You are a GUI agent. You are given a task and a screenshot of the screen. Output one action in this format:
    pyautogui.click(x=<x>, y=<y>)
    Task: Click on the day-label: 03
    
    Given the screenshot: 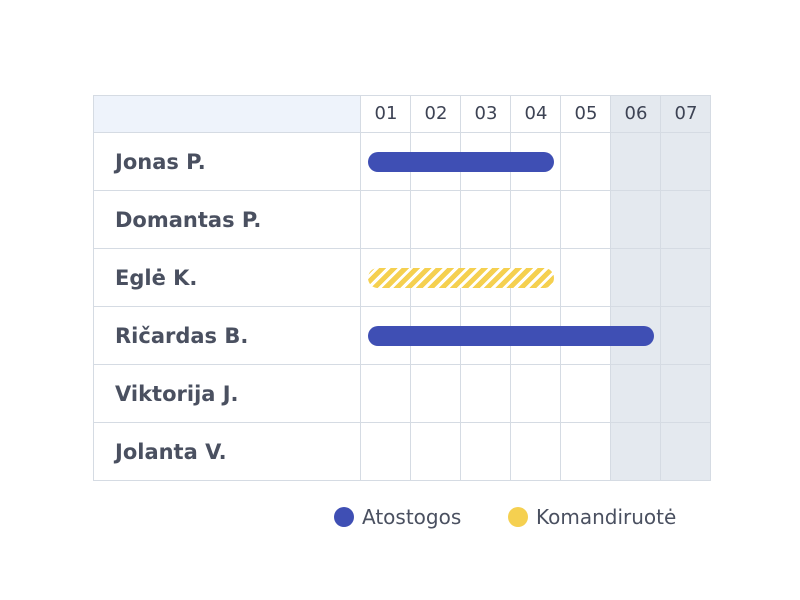 What is the action you would take?
    pyautogui.click(x=486, y=113)
    